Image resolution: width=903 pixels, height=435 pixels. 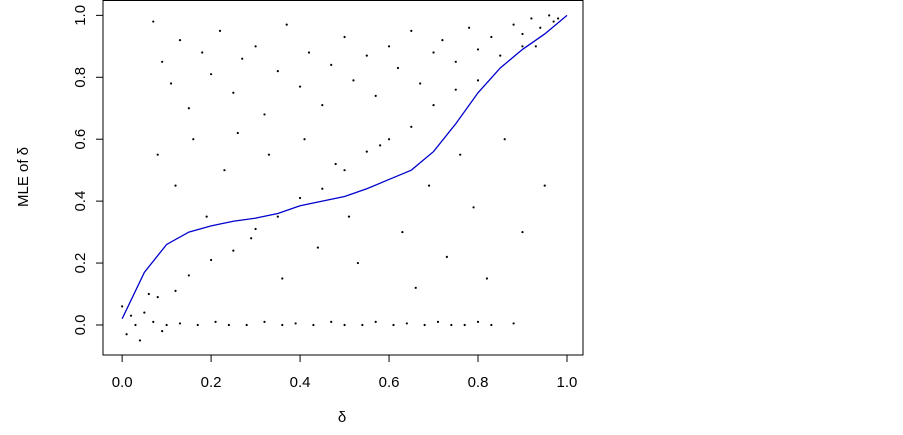 I want to click on x-tick-label: 0.6, so click(x=389, y=382).